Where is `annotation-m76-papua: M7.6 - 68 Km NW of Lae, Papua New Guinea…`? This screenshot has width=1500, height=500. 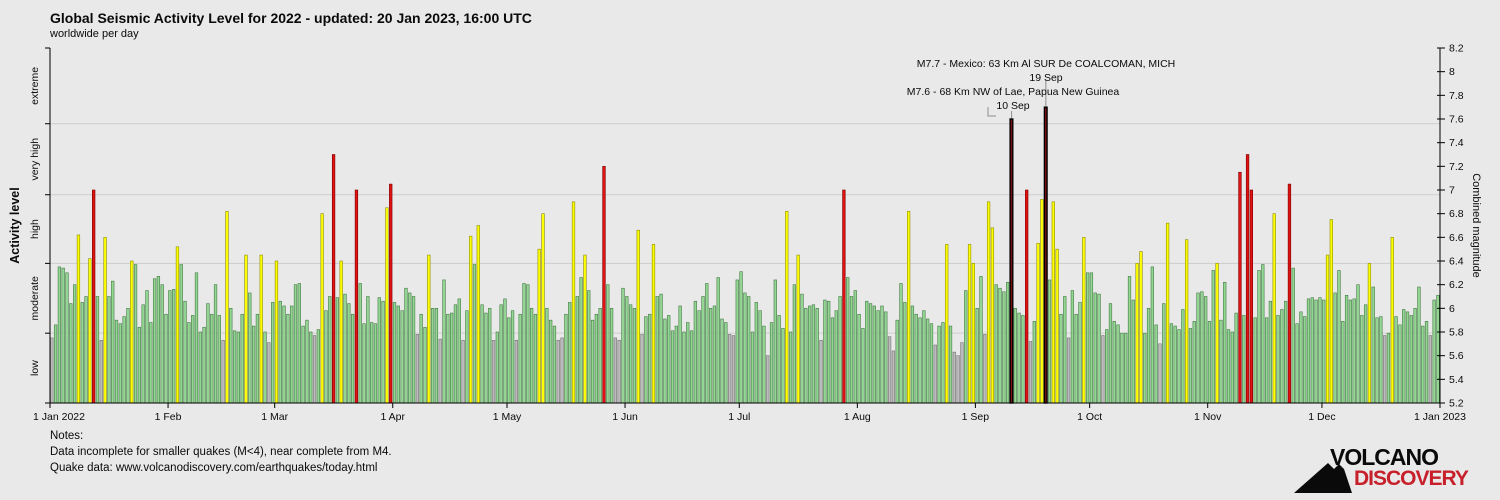 annotation-m76-papua: M7.6 - 68 Km NW of Lae, Papua New Guinea… is located at coordinates (1013, 99).